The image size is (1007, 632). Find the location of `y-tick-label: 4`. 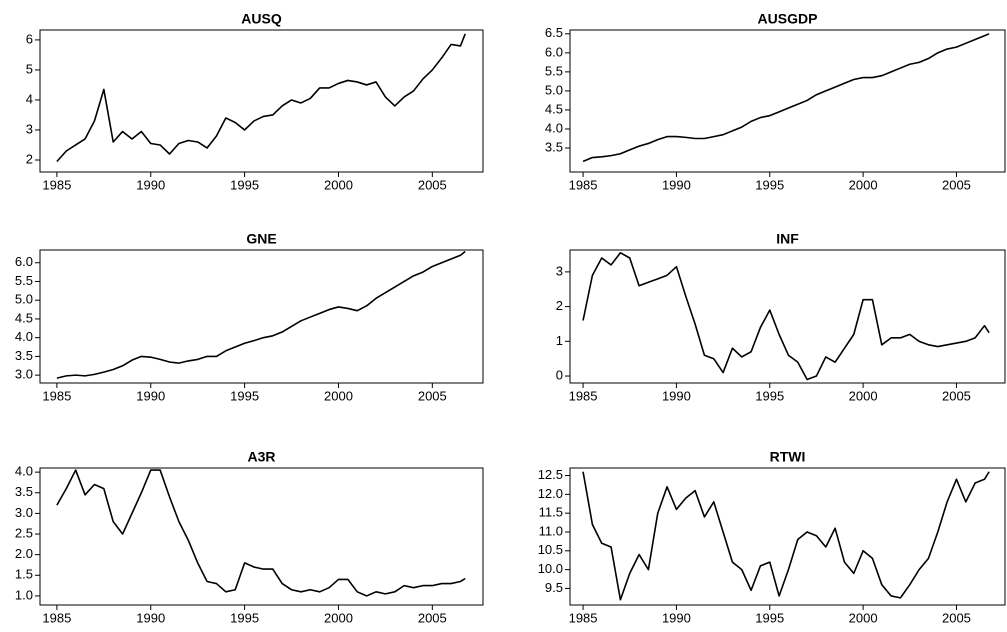

y-tick-label: 4 is located at coordinates (29, 98).